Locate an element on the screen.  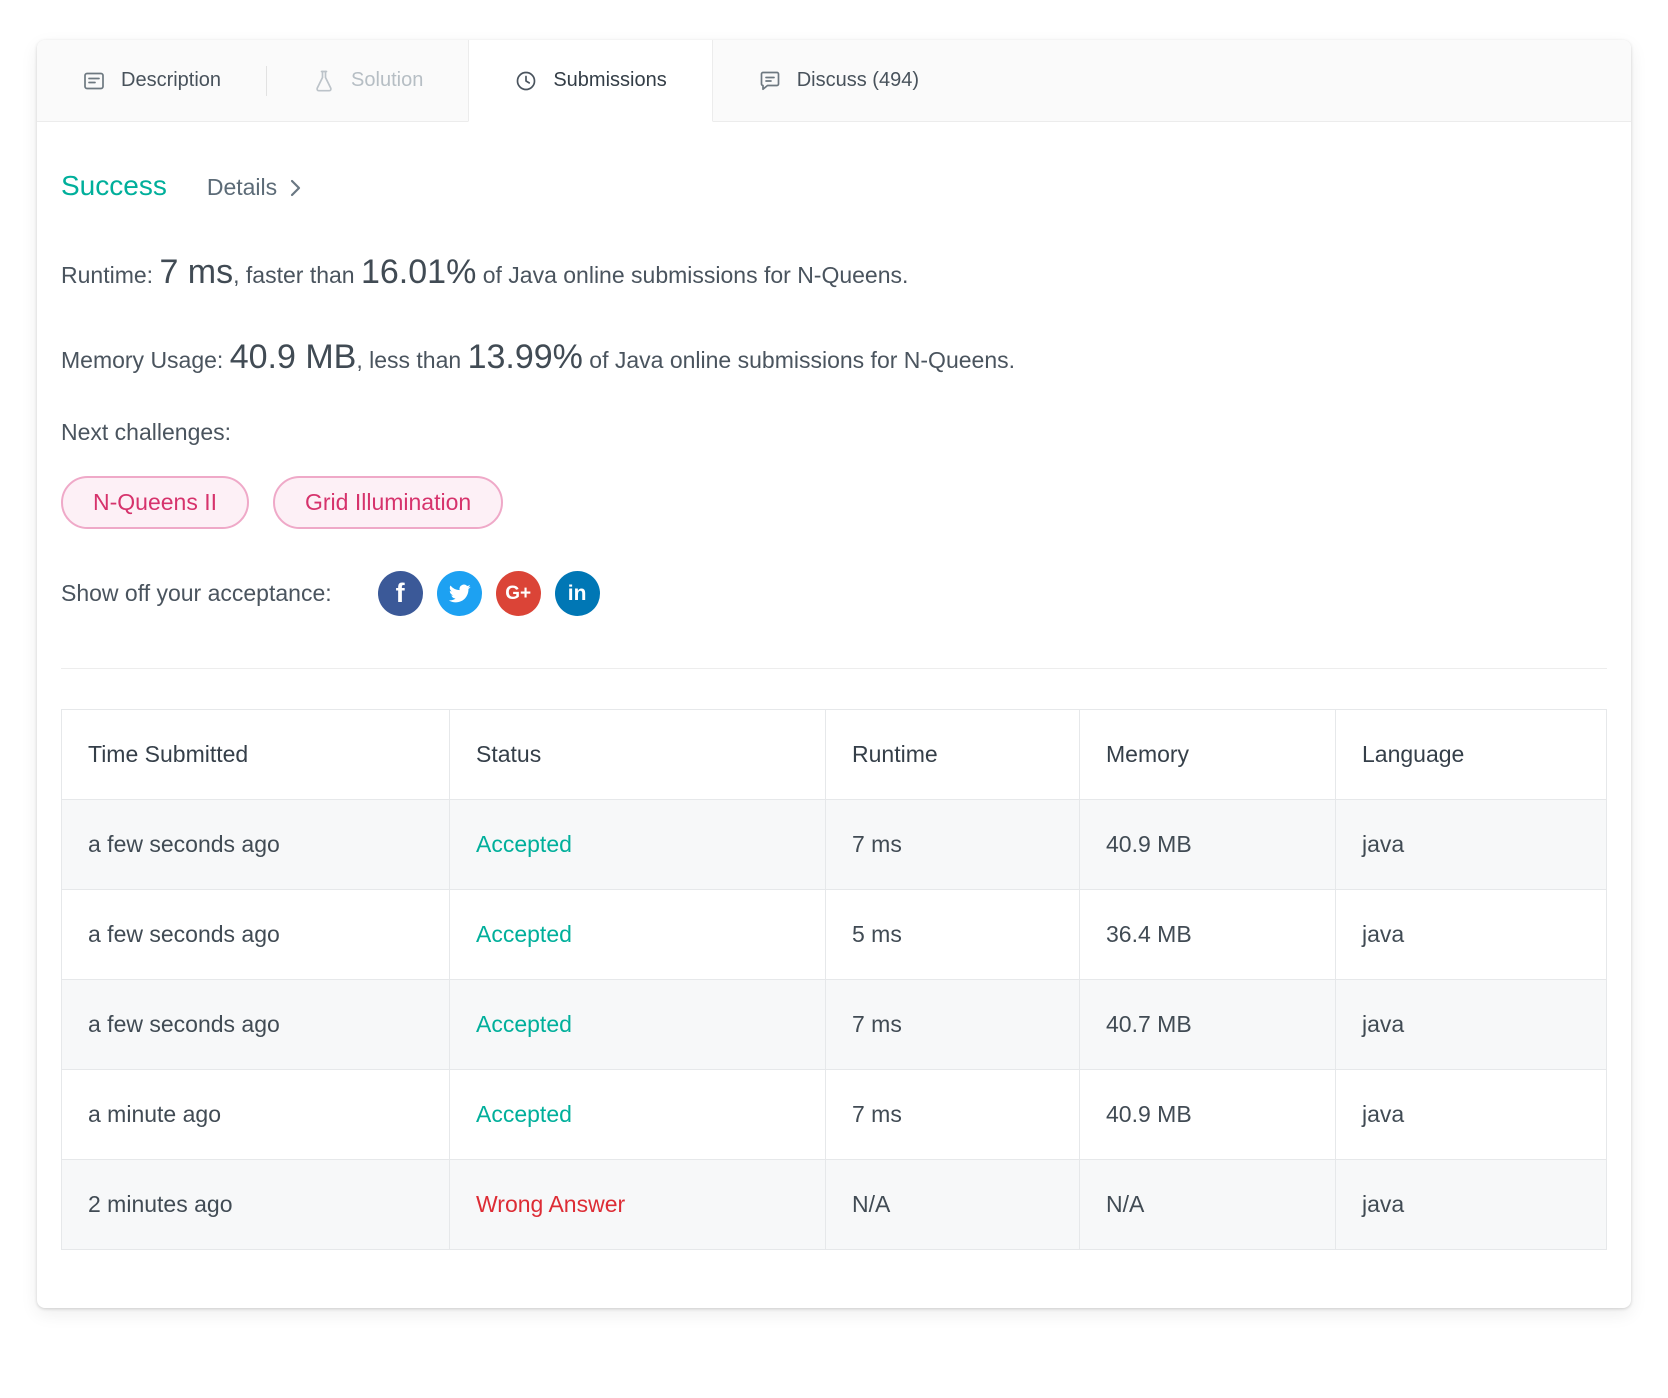
facebook-glyph: f is located at coordinates (400, 592).